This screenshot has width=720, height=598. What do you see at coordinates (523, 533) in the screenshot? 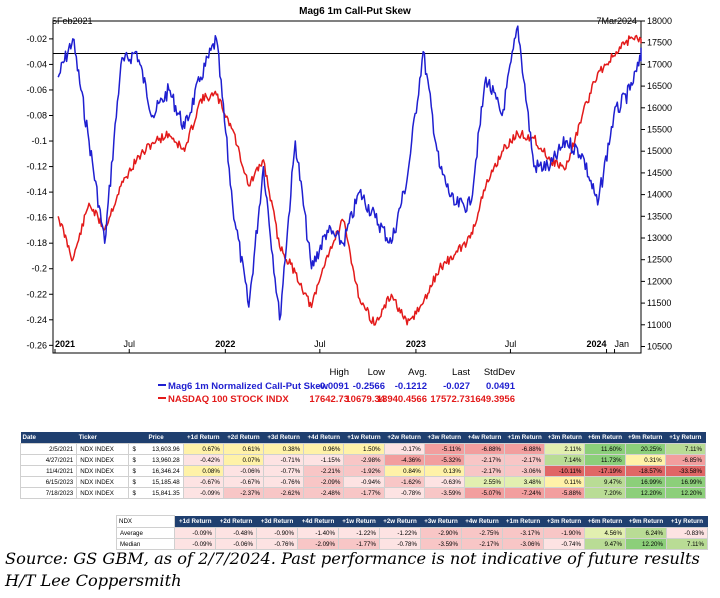
I see `summary-cell: -3.17%` at bounding box center [523, 533].